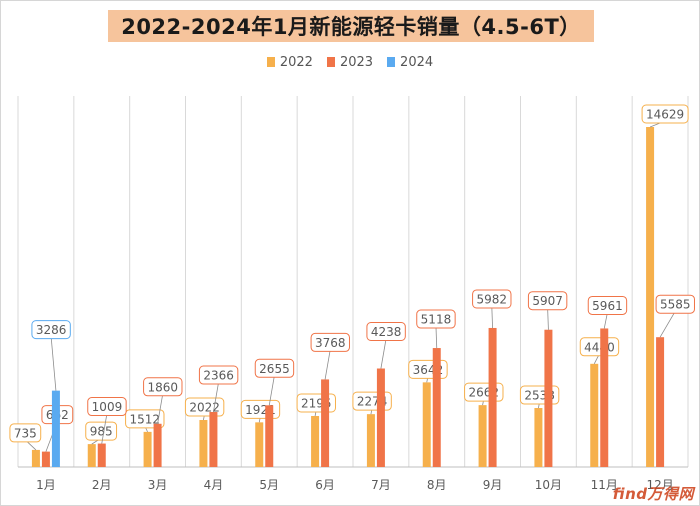 This screenshot has width=700, height=506. Describe the element at coordinates (46, 485) in the screenshot. I see `x-tick-label: 1月` at that location.